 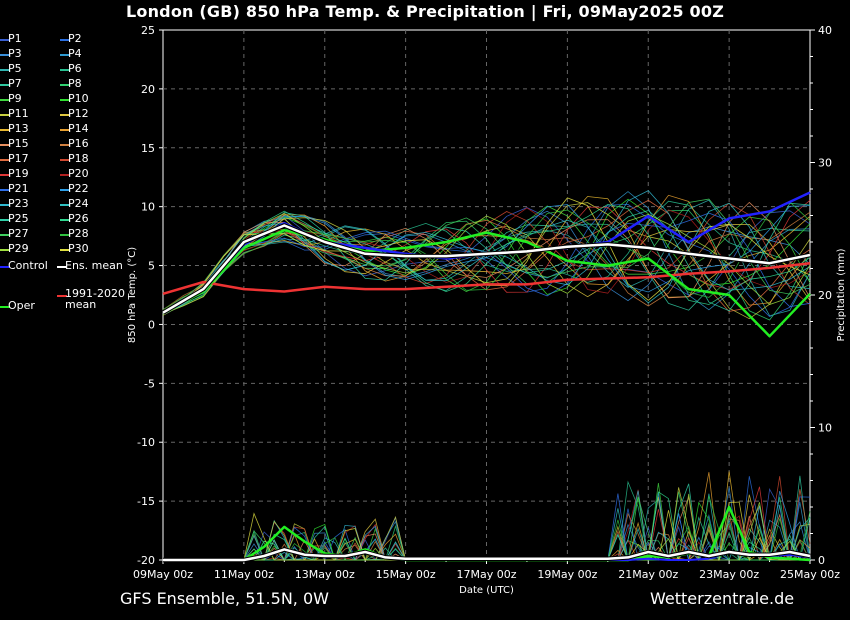 What do you see at coordinates (487, 555) in the screenshot?
I see `ens-mean-precip-line` at bounding box center [487, 555].